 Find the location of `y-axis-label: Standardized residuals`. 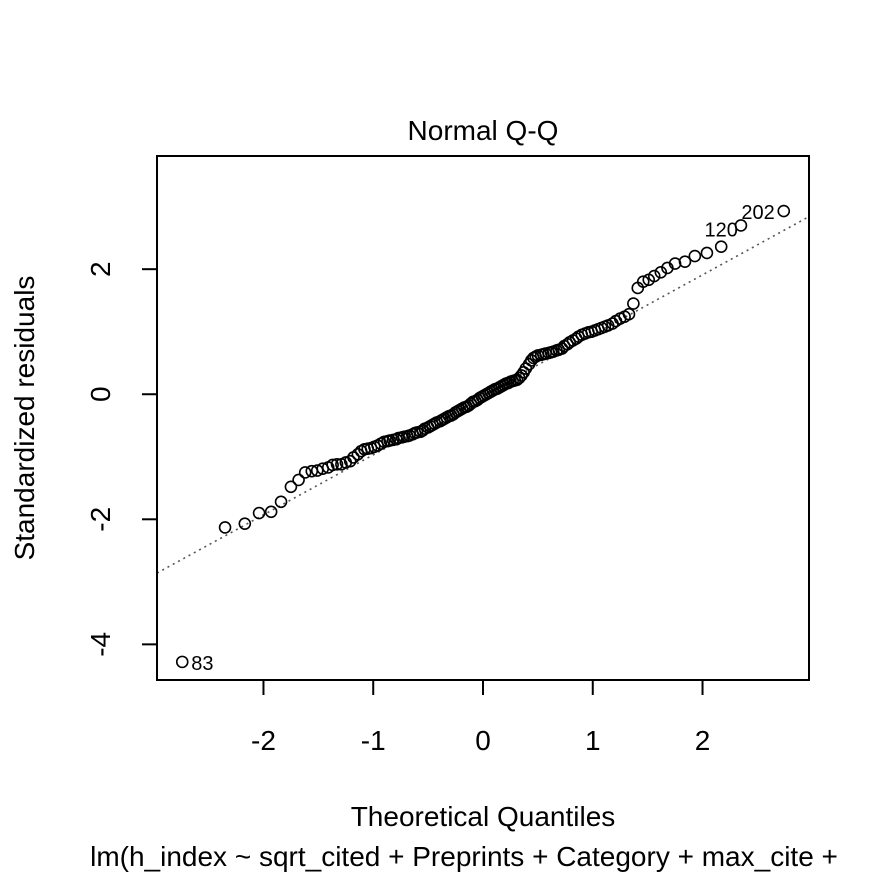

y-axis-label: Standardized residuals is located at coordinates (24, 418).